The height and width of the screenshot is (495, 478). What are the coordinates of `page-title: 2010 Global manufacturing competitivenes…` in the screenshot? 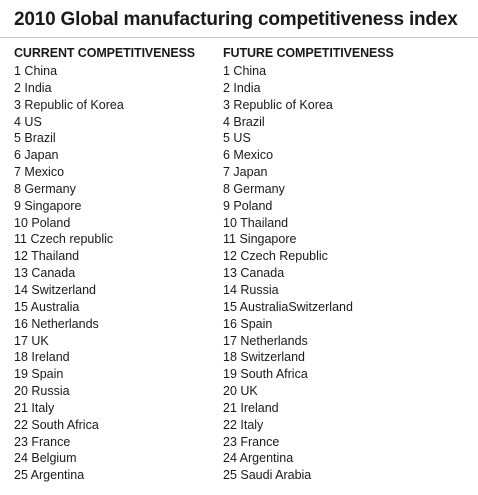 It's located at (236, 19).